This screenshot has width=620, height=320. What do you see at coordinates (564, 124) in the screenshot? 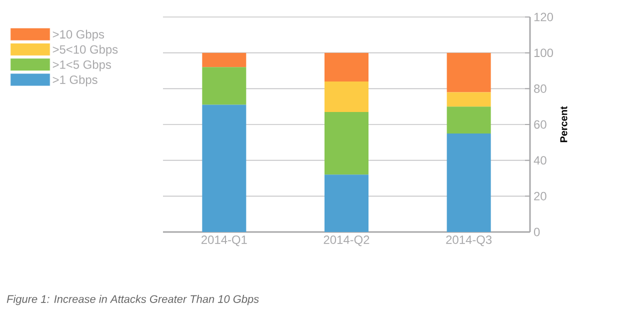
I see `y-axis-title: Percent` at bounding box center [564, 124].